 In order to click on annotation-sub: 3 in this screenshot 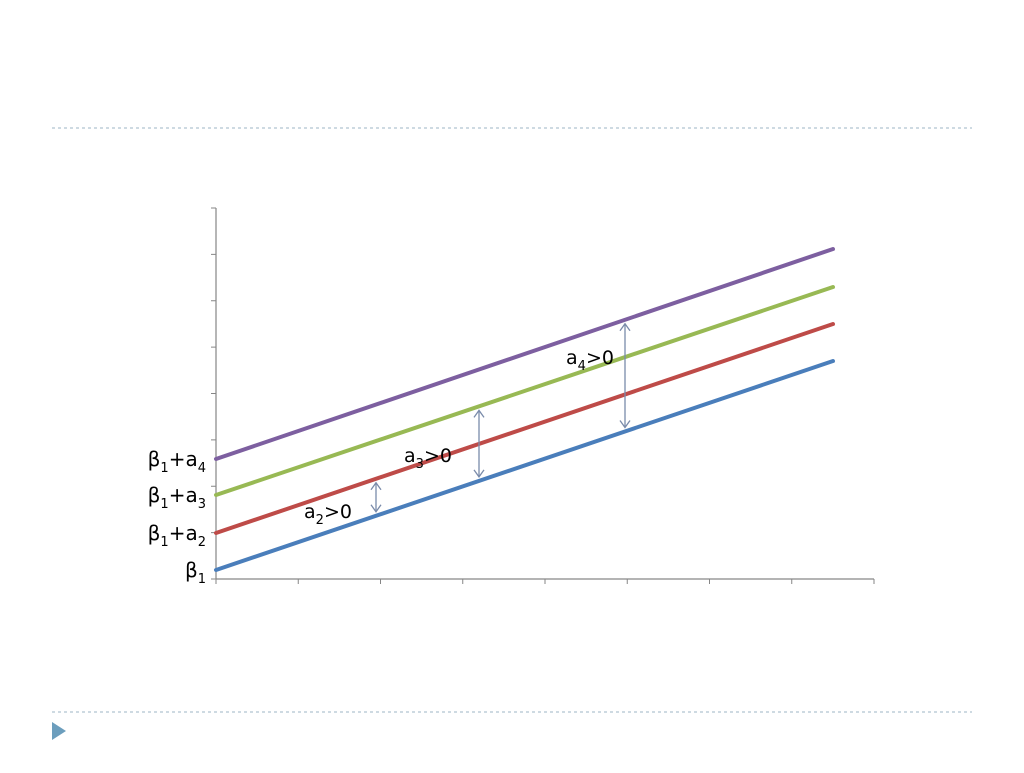, I will do `click(420, 464)`.